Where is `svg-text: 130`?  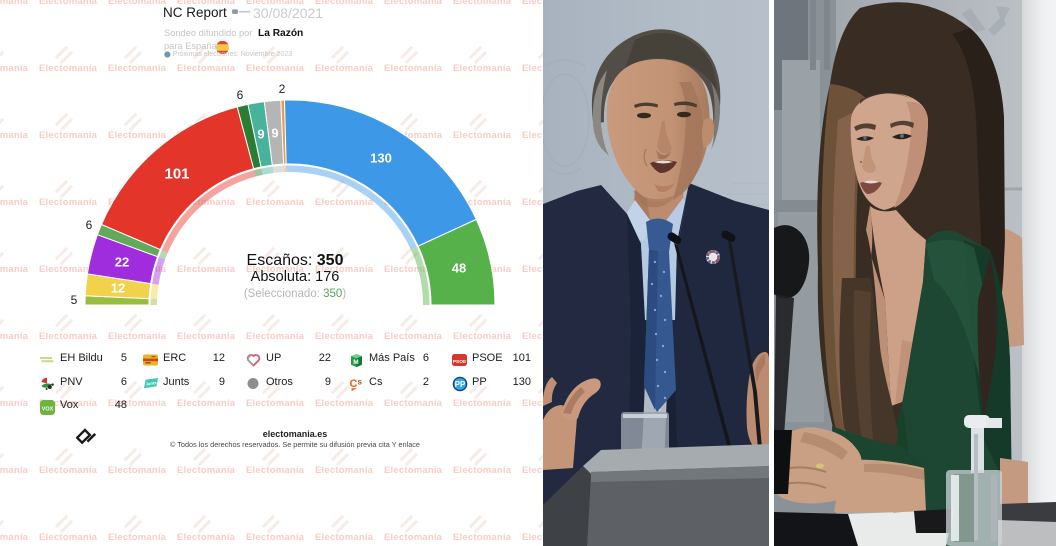 svg-text: 130 is located at coordinates (381, 158).